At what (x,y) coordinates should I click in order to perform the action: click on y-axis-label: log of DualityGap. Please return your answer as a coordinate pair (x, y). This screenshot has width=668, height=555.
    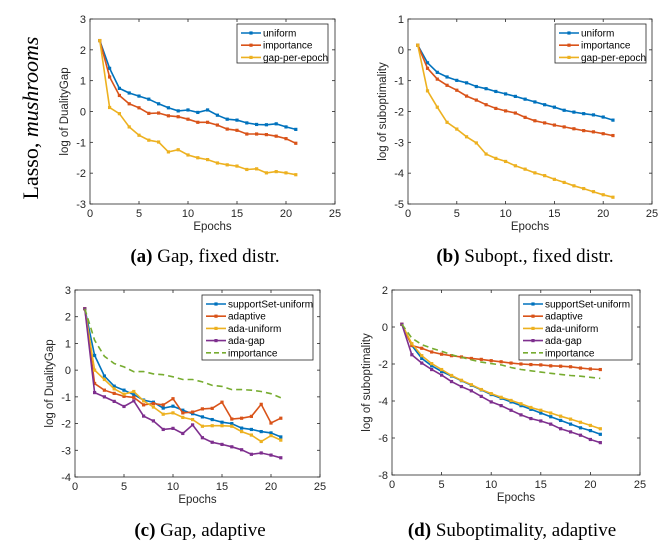
    Looking at the image, I should click on (50, 383).